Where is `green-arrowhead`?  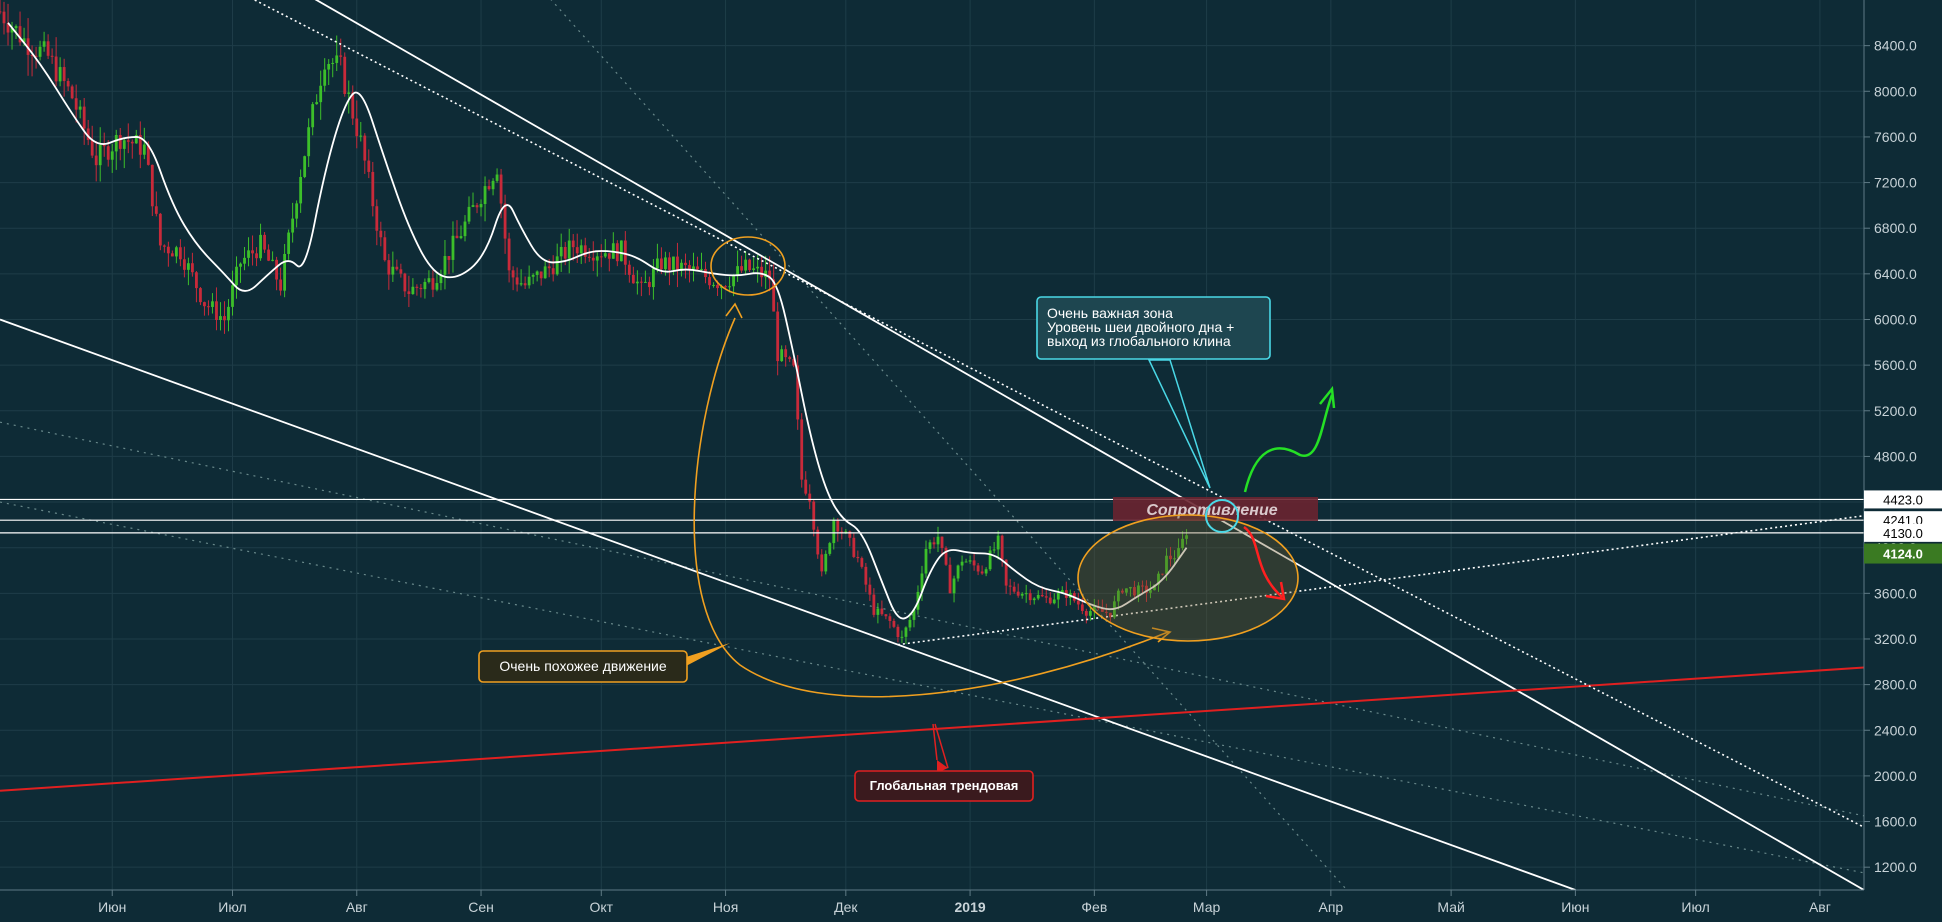 green-arrowhead is located at coordinates (1327, 397).